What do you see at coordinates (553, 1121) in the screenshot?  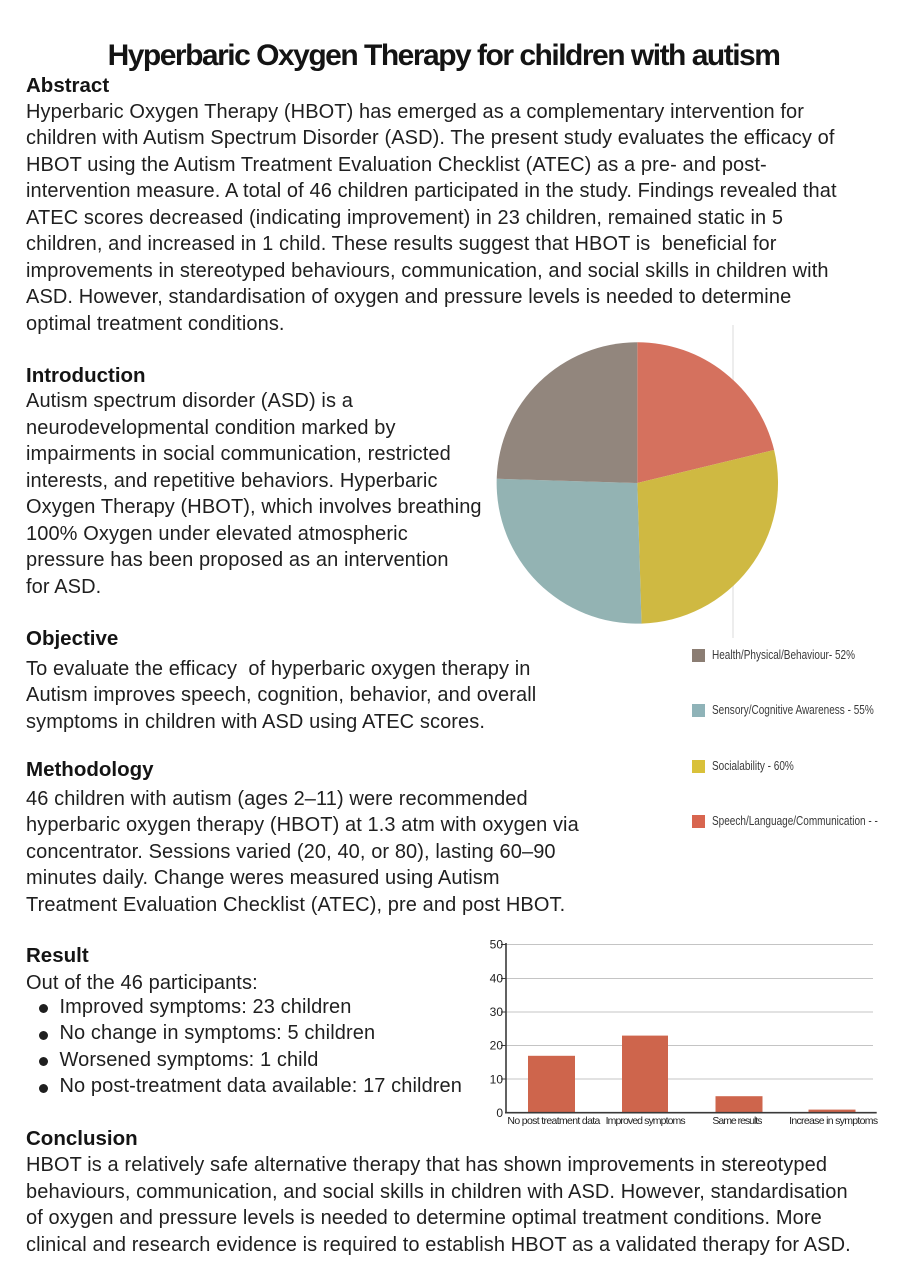 I see `svg-text: No post treatment data` at bounding box center [553, 1121].